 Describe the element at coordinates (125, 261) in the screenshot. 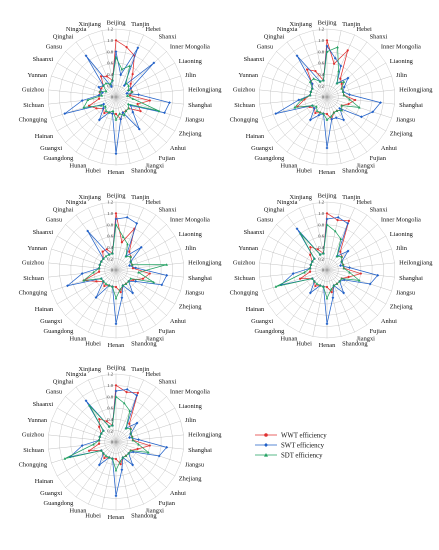

I see `series-sdt` at that location.